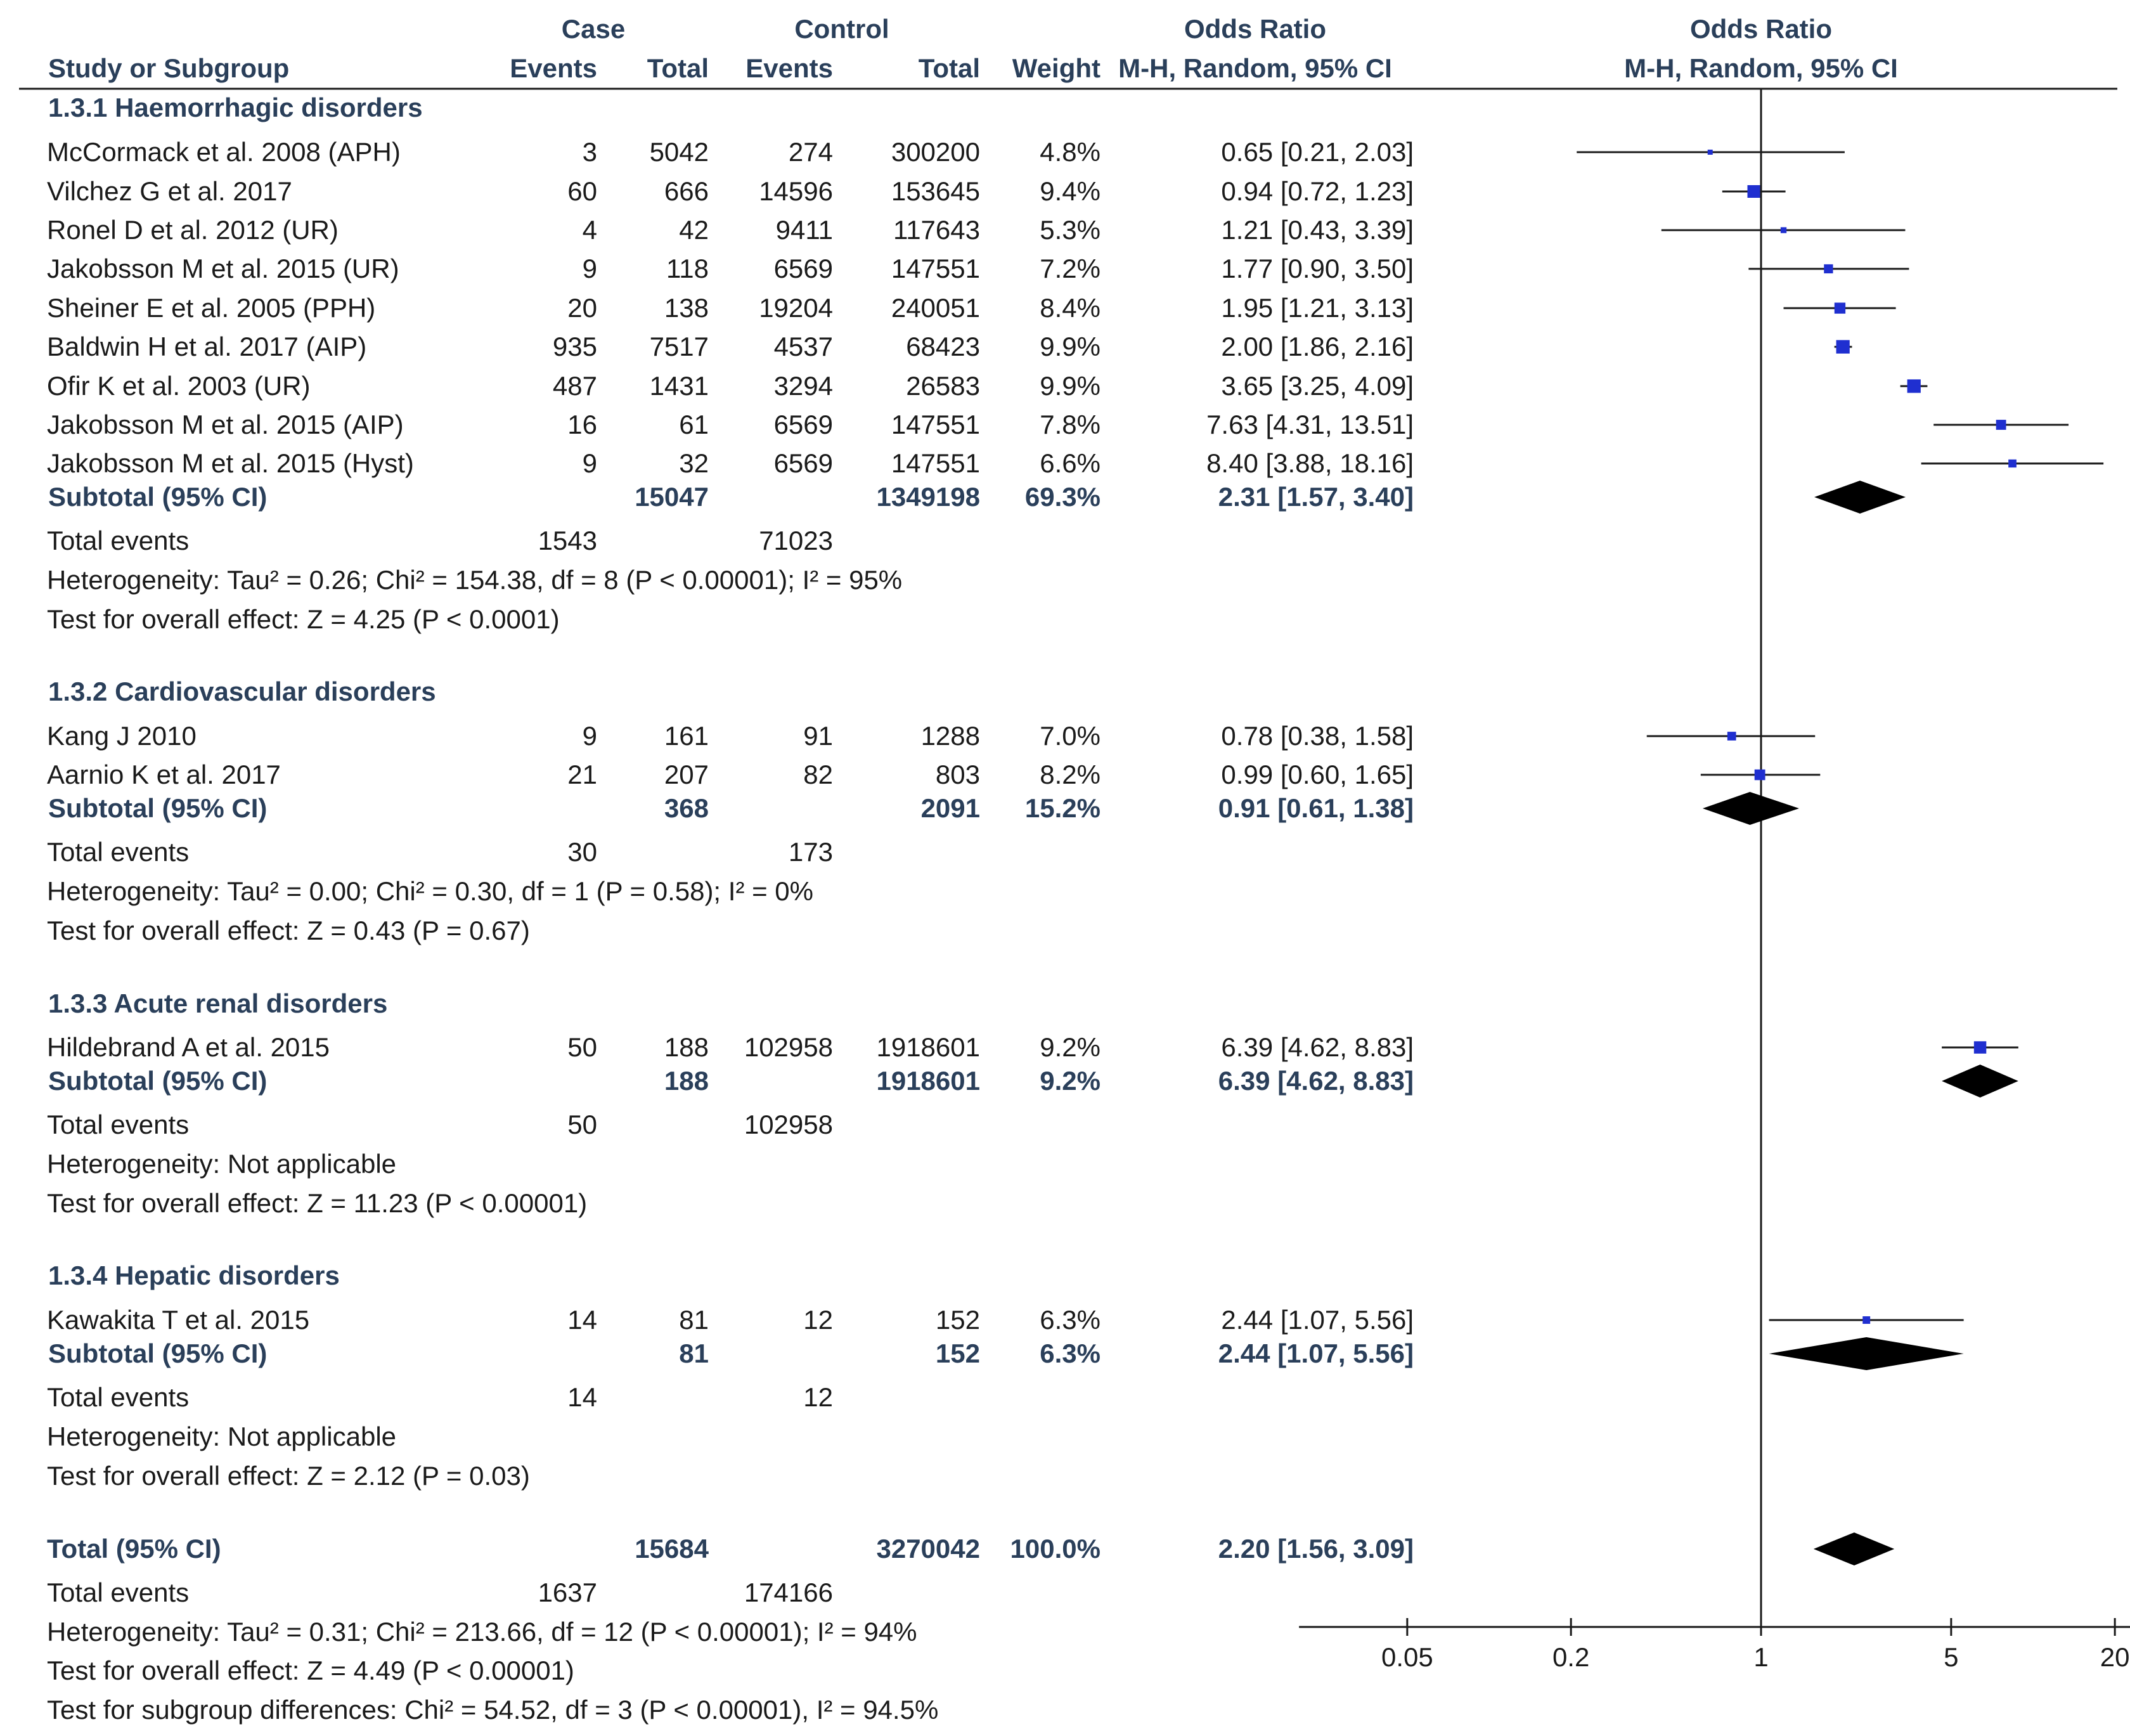  I want to click on subtotal-control-total: 152, so click(957, 1353).